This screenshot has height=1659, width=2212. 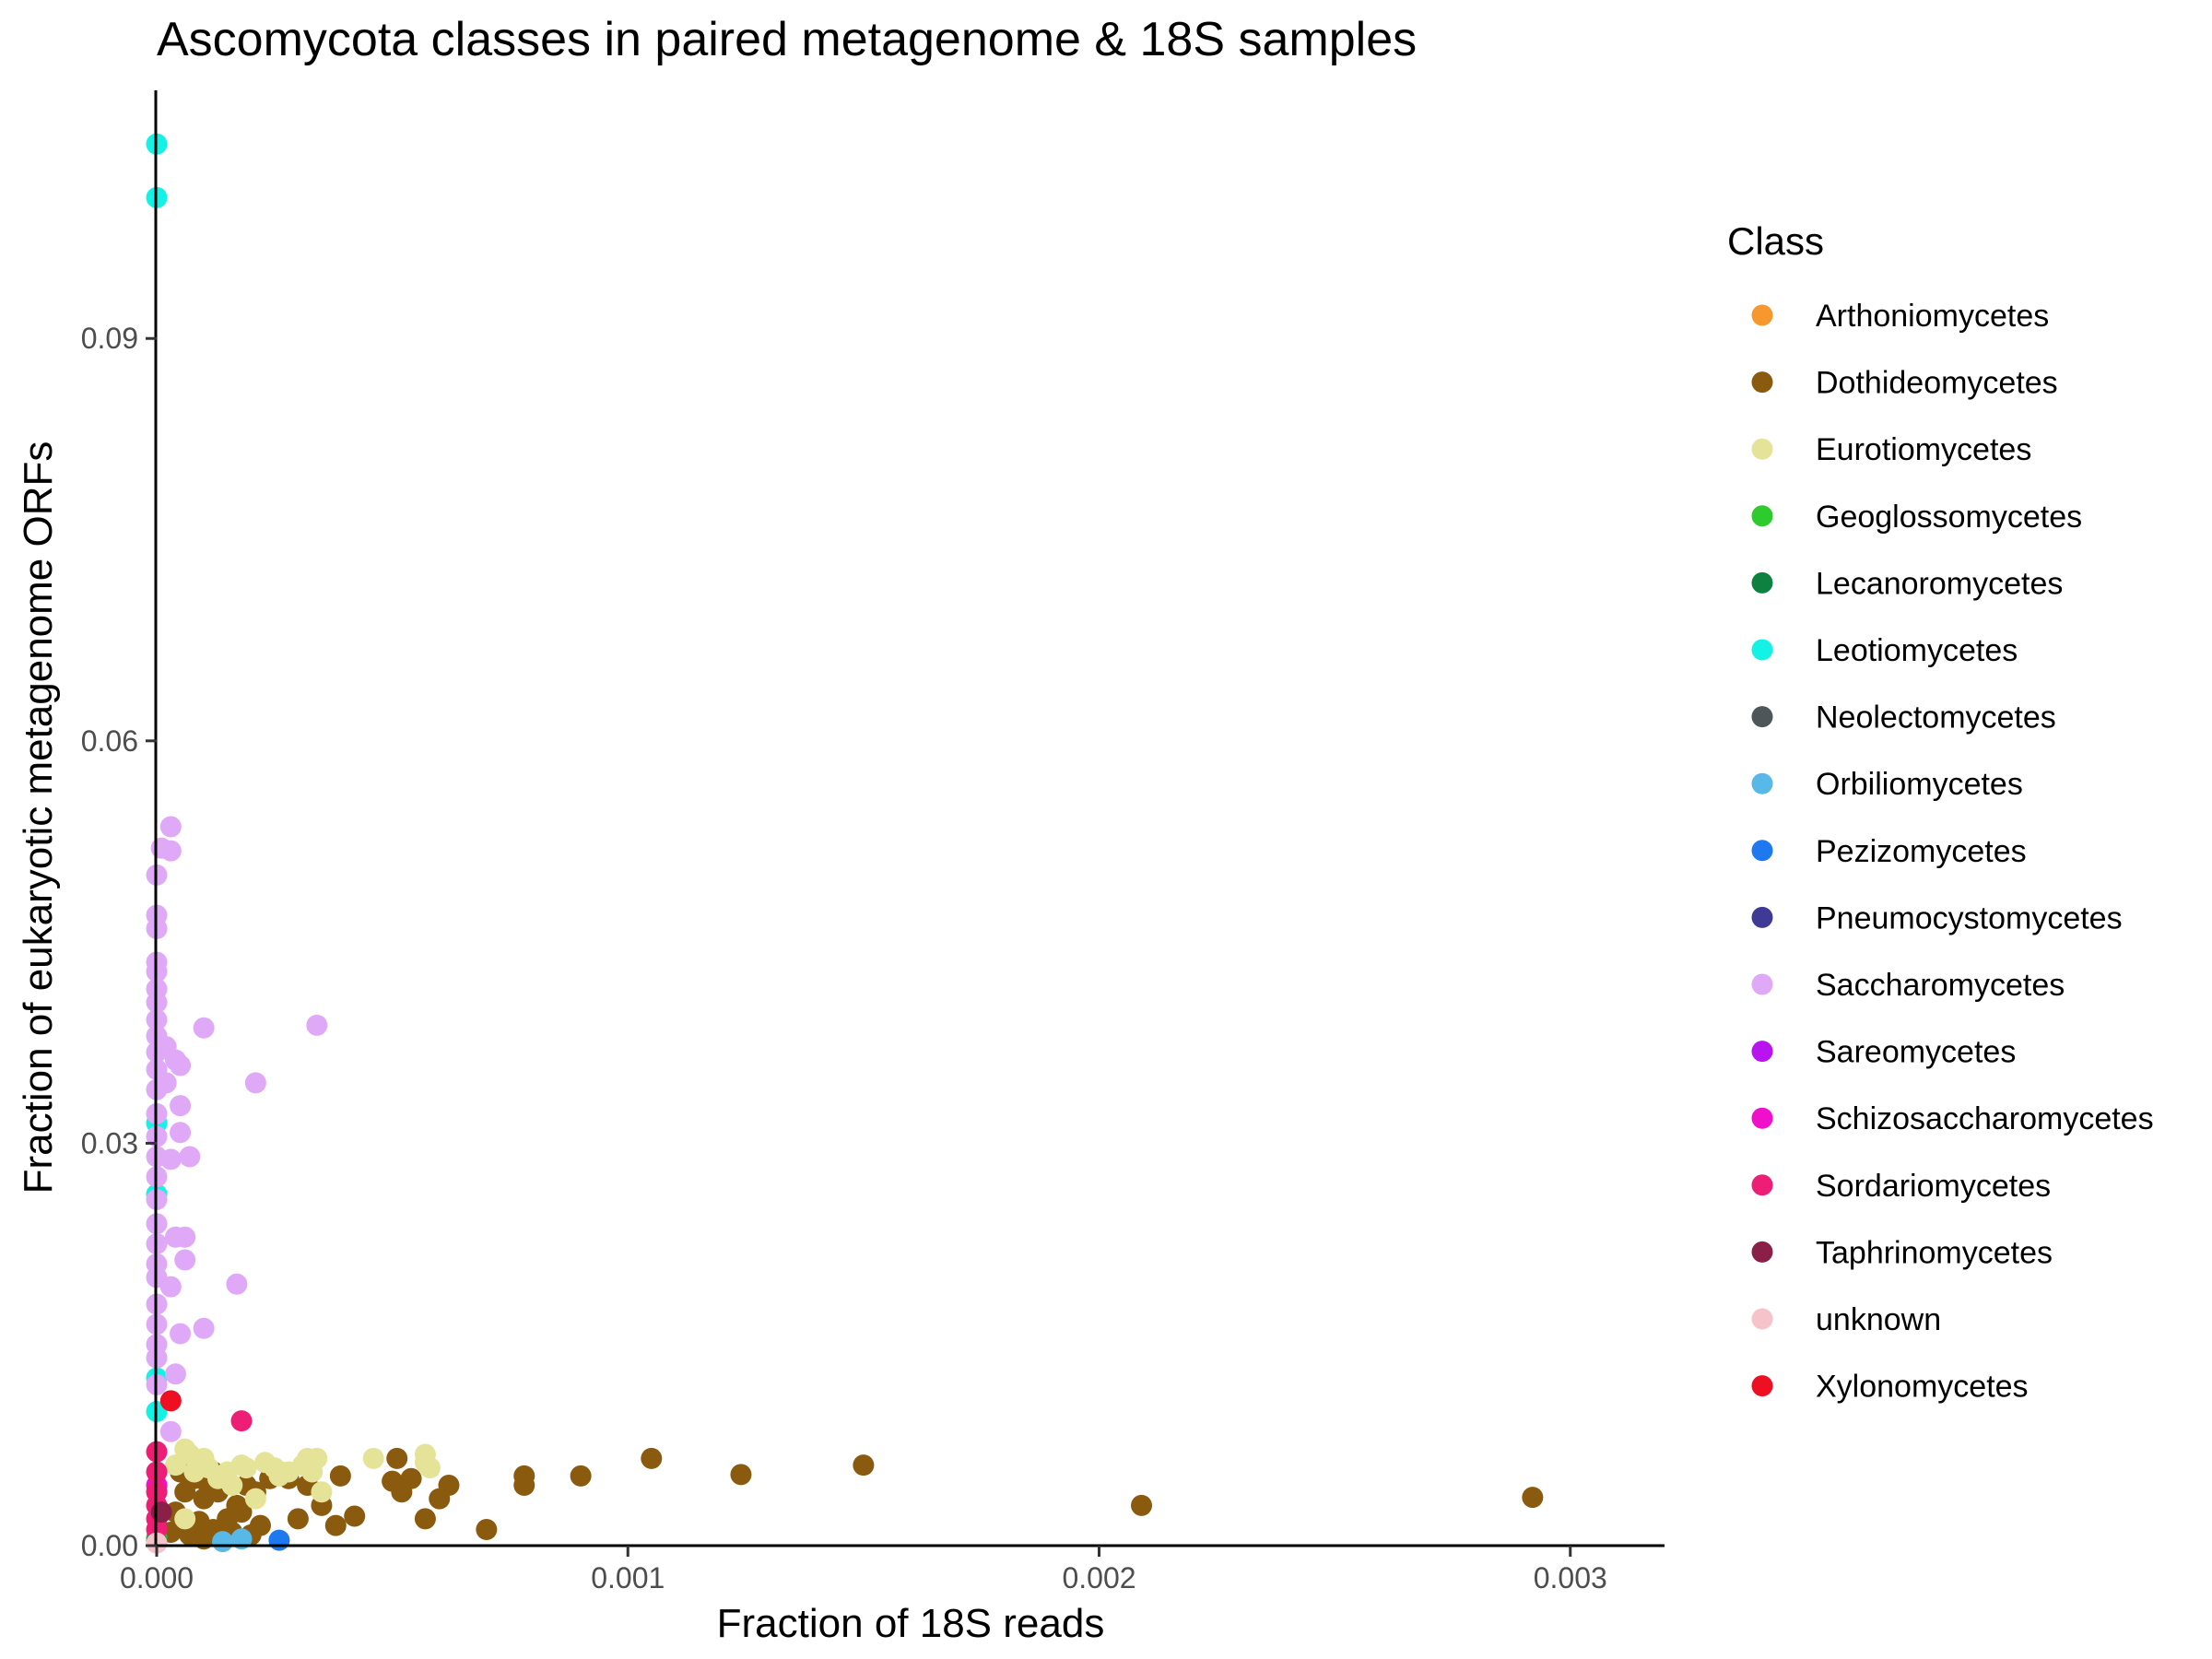 What do you see at coordinates (1949, 517) in the screenshot?
I see `legend-label: Geoglossomycetes` at bounding box center [1949, 517].